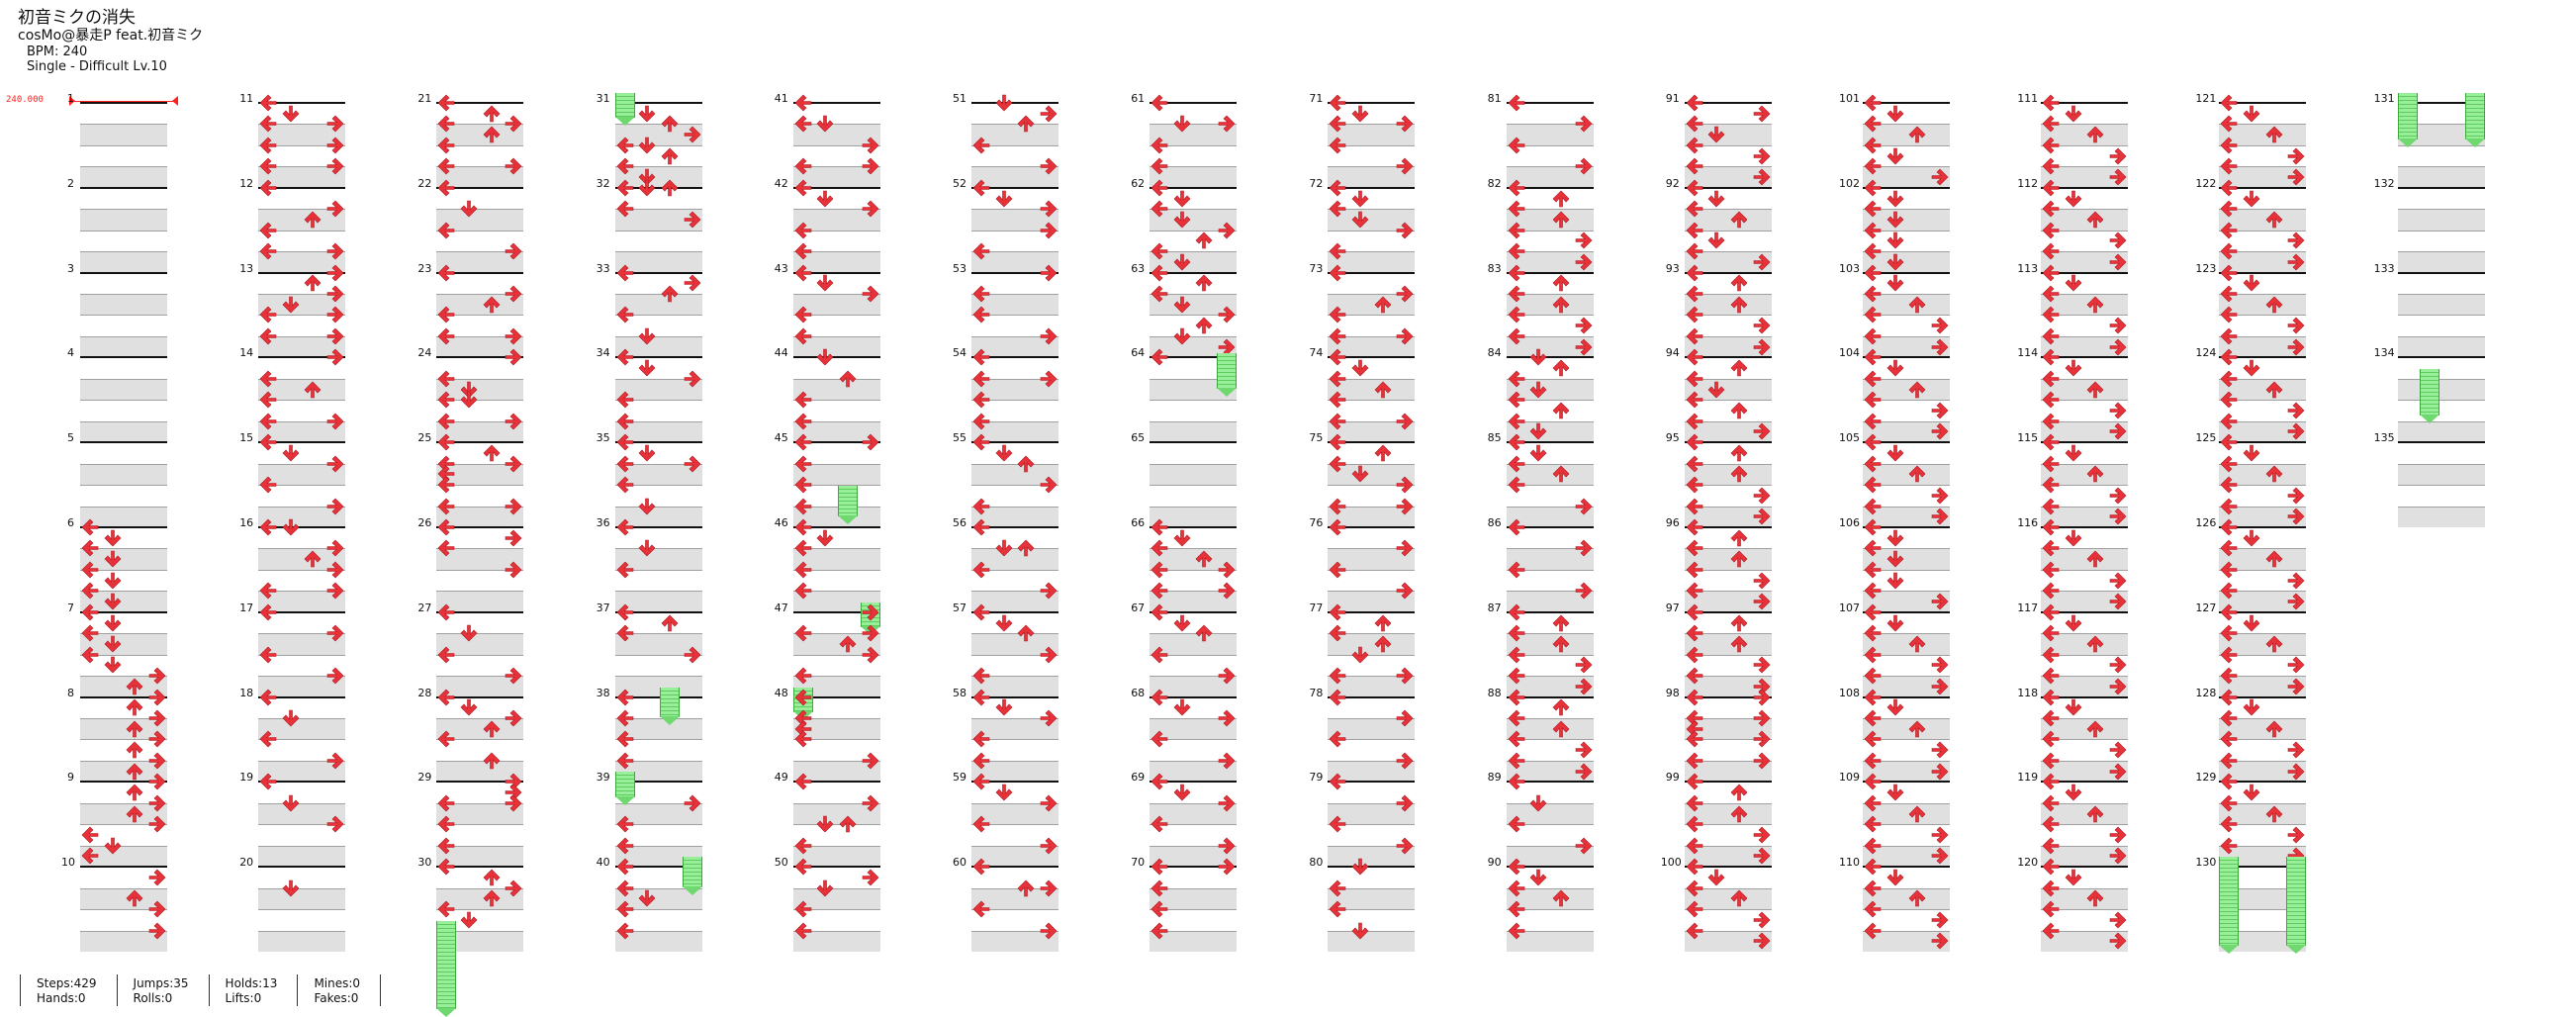 The width and height of the screenshot is (2576, 1017). What do you see at coordinates (2251, 905) in the screenshot?
I see `measure-130: 130` at bounding box center [2251, 905].